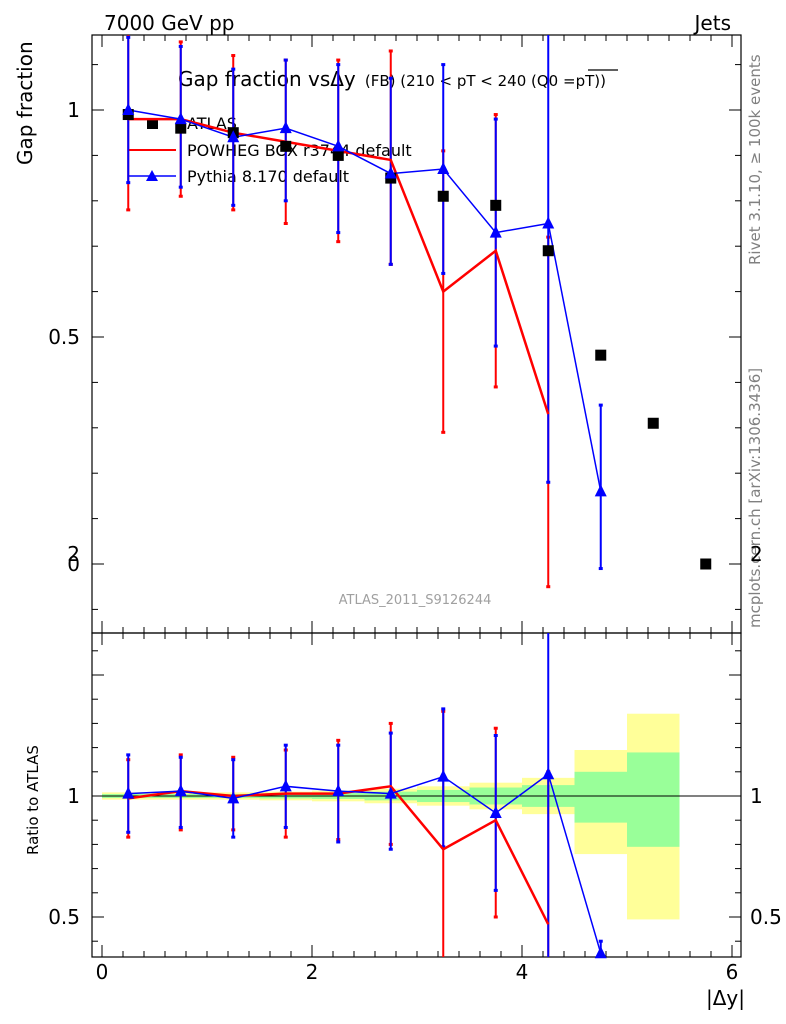 The image size is (786, 1024). What do you see at coordinates (64, 337) in the screenshot?
I see `y-tick-label: 0.5` at bounding box center [64, 337].